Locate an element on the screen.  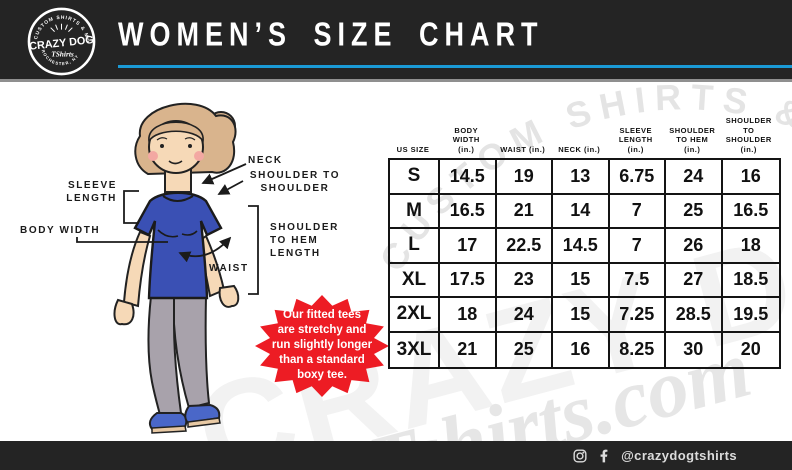
size-value-cell: 13 is located at coordinates (581, 177).